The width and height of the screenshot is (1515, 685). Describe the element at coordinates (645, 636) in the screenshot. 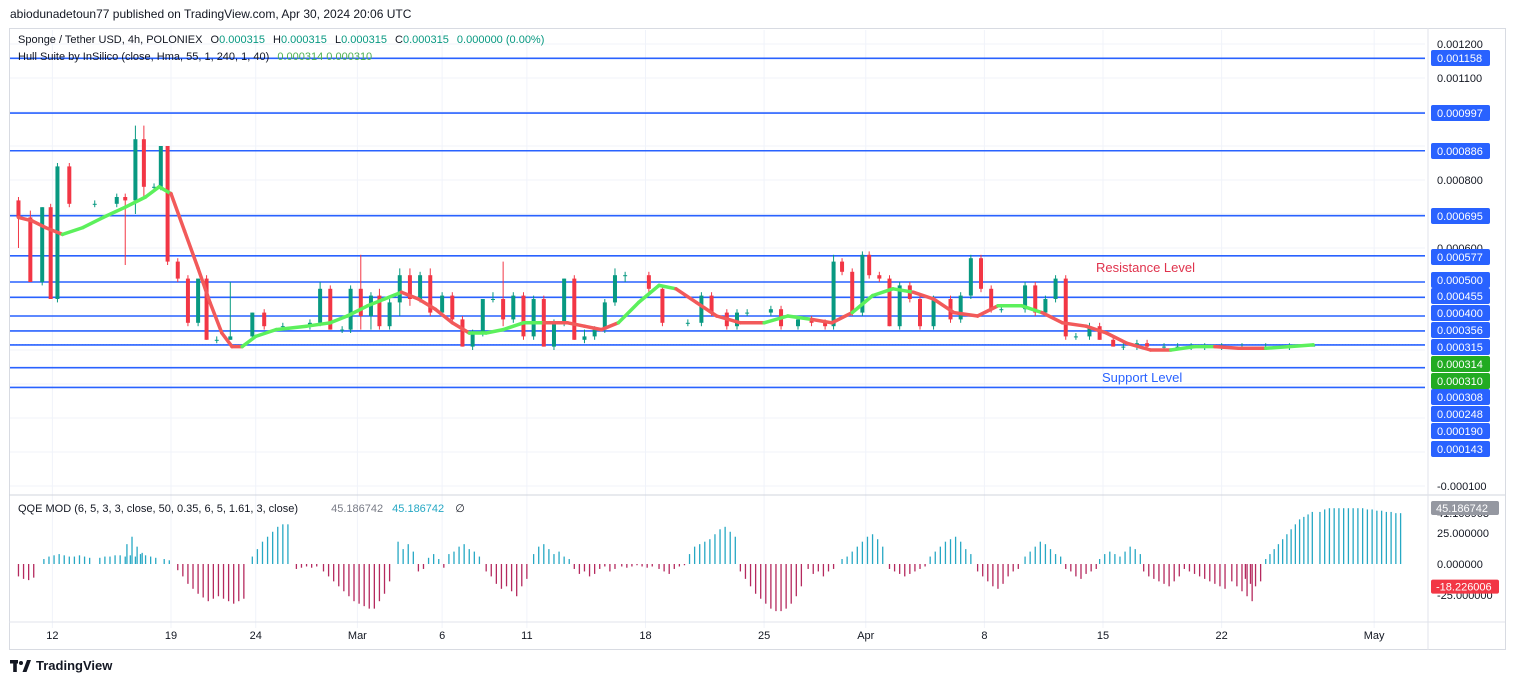

I see `time-axis-tick: 18` at that location.